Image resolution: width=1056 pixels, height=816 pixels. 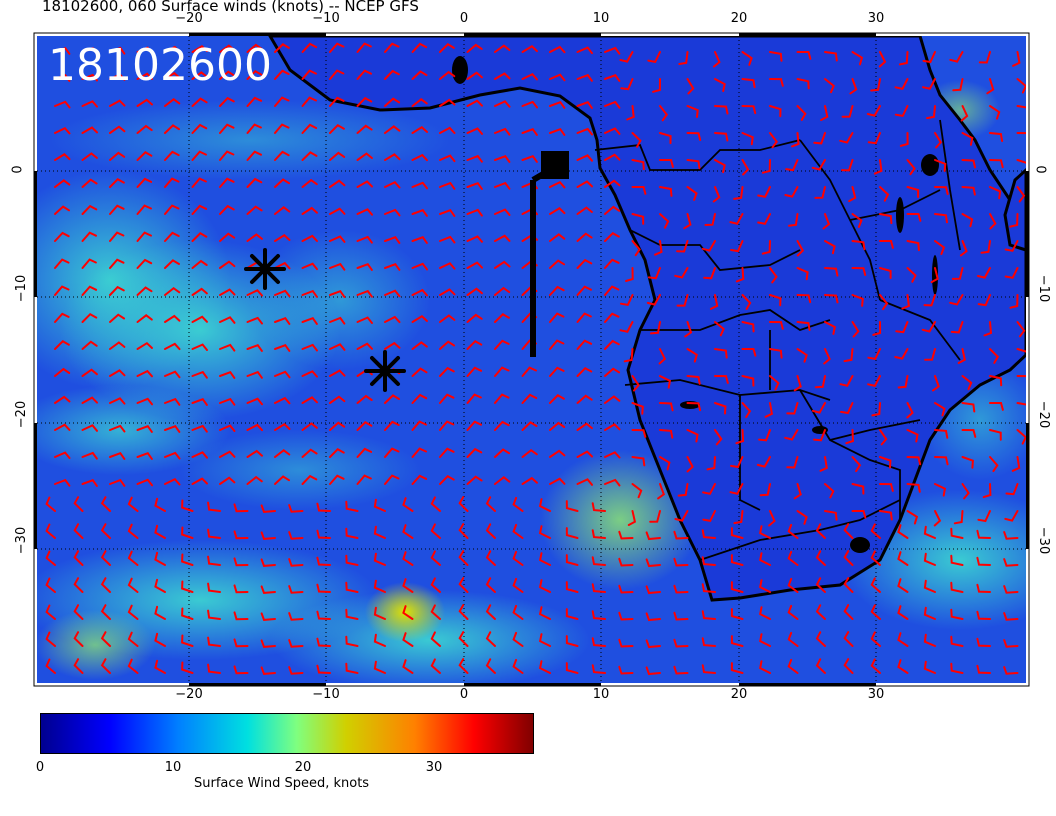 I want to click on lon-tick-top: −10, so click(x=326, y=18).